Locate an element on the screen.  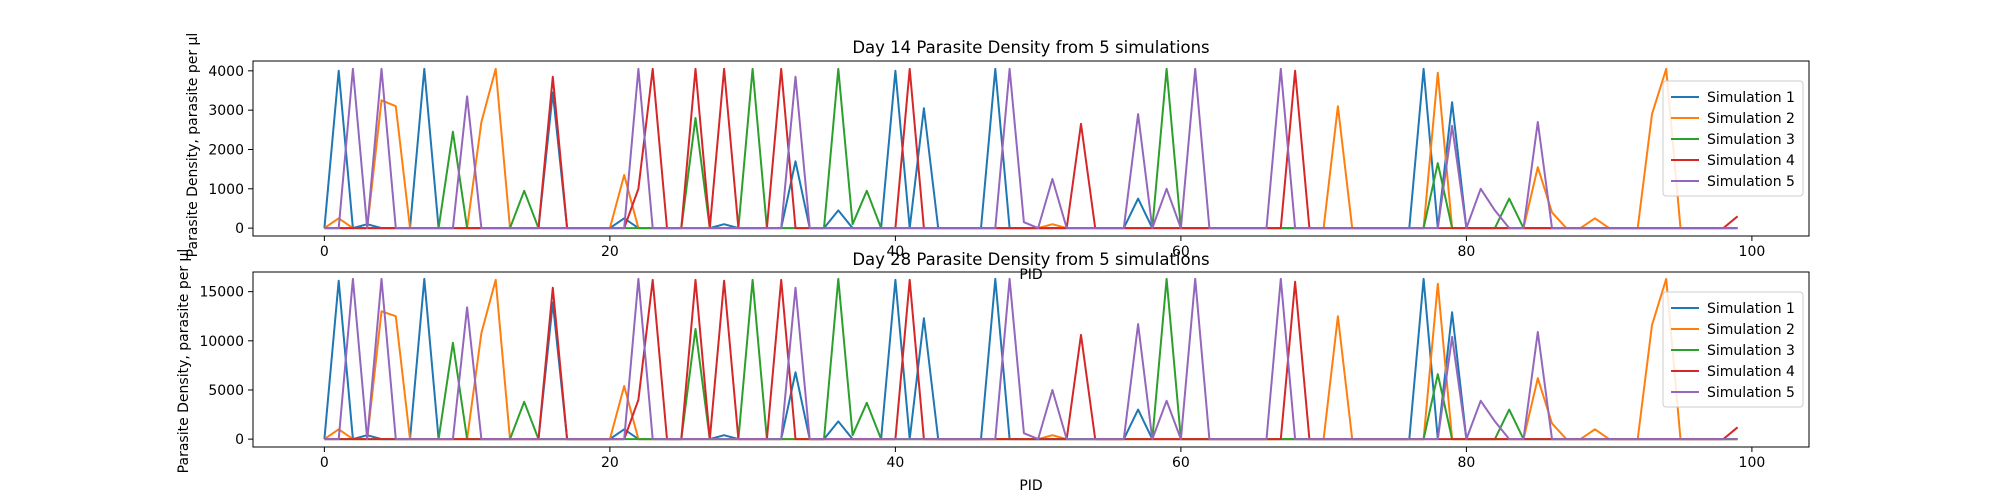
y-tick-label: 10000 is located at coordinates (221, 342).